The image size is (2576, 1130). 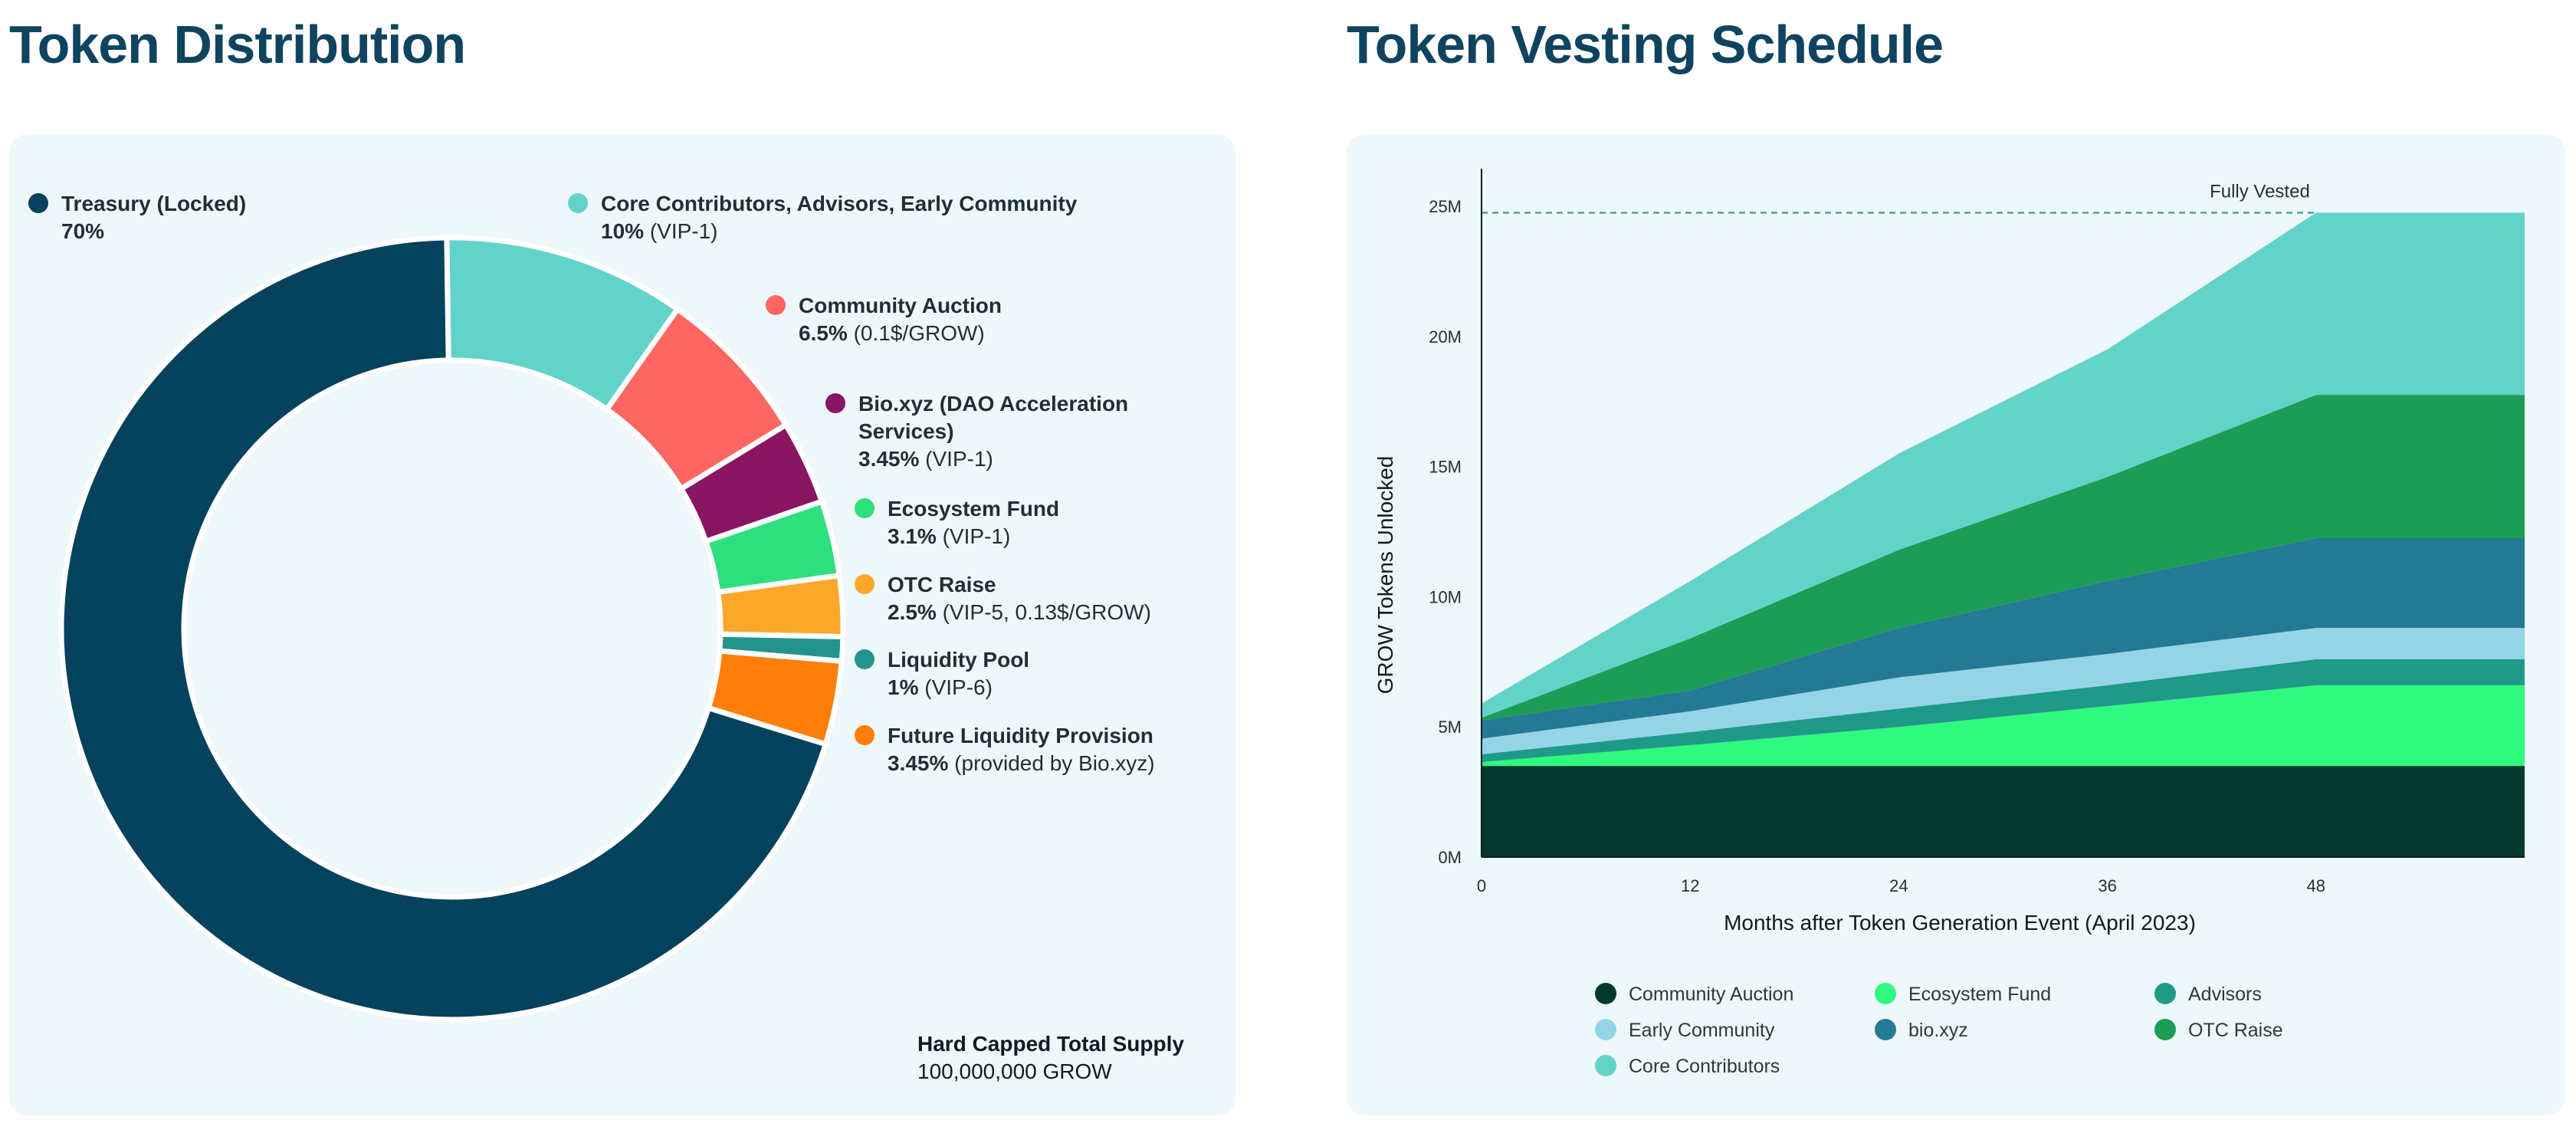 I want to click on legend-label: Early Community, so click(x=1702, y=1030).